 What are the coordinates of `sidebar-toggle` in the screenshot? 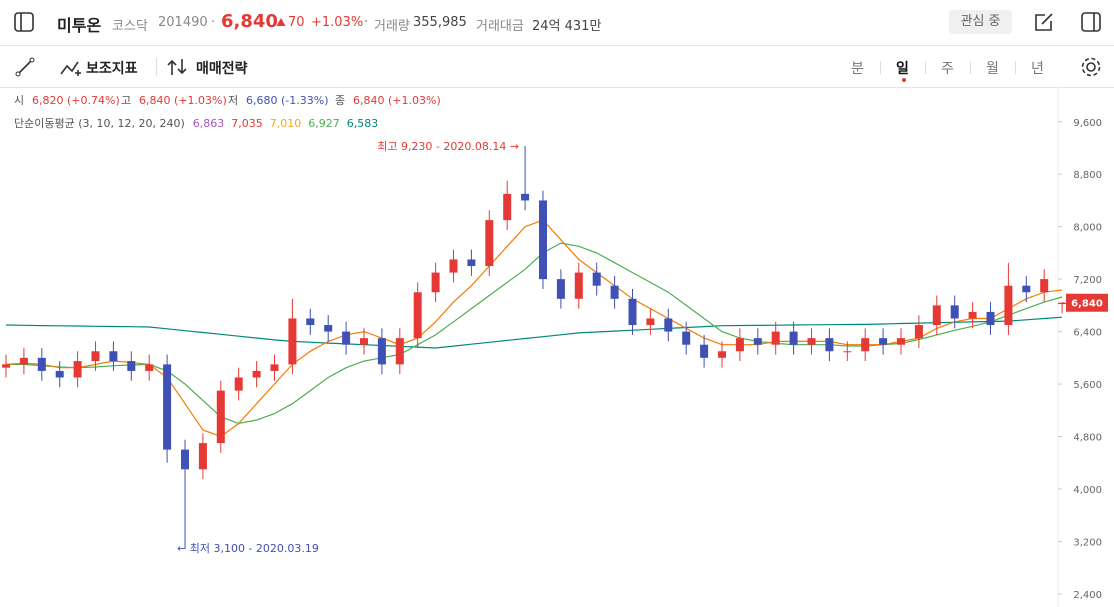 It's located at (24, 22).